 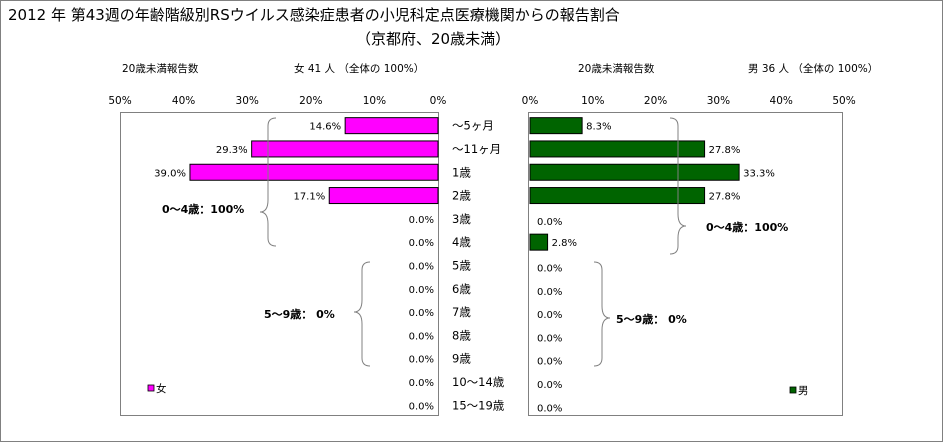 What do you see at coordinates (310, 101) in the screenshot?
I see `female-tick-label: 20%` at bounding box center [310, 101].